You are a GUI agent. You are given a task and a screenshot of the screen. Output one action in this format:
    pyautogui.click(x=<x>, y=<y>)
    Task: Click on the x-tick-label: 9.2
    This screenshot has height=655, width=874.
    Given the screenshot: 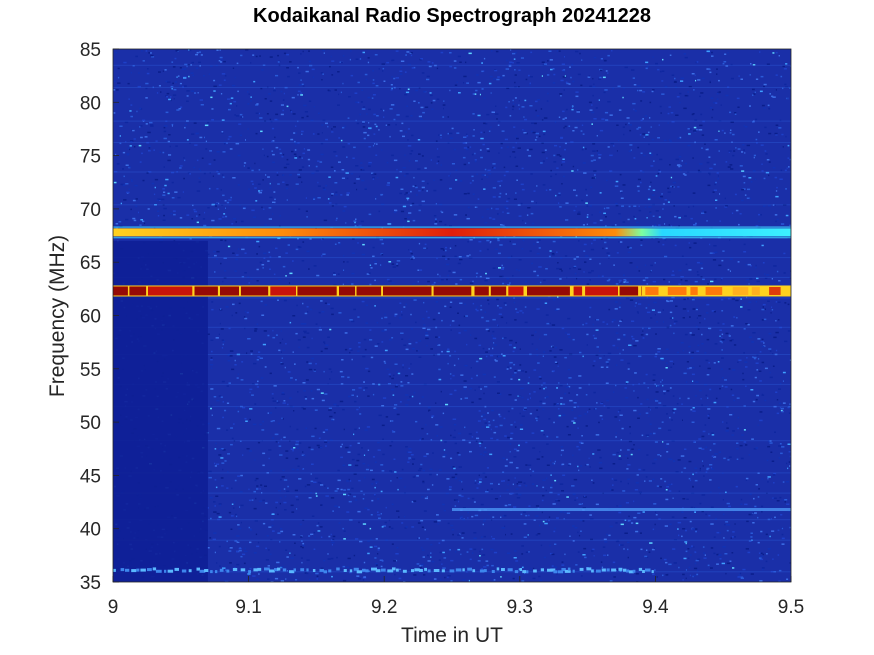 What is the action you would take?
    pyautogui.click(x=384, y=607)
    